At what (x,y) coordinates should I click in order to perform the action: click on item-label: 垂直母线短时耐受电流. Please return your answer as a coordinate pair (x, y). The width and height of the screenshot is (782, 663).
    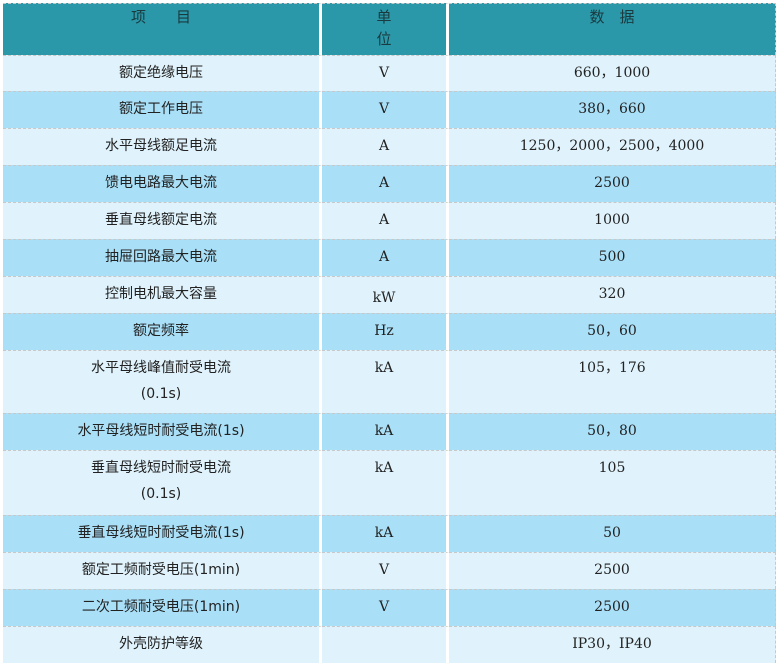
    Looking at the image, I should click on (161, 468).